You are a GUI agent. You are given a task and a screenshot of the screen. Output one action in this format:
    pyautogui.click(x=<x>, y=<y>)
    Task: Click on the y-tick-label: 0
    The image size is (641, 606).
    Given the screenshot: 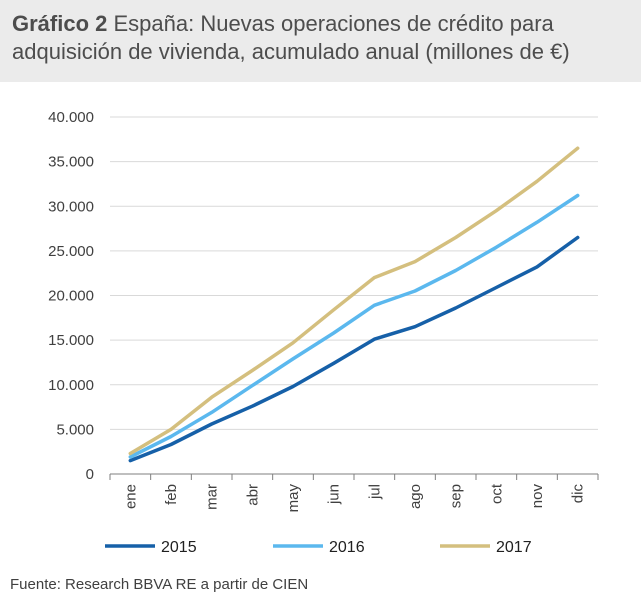 What is the action you would take?
    pyautogui.click(x=90, y=474)
    